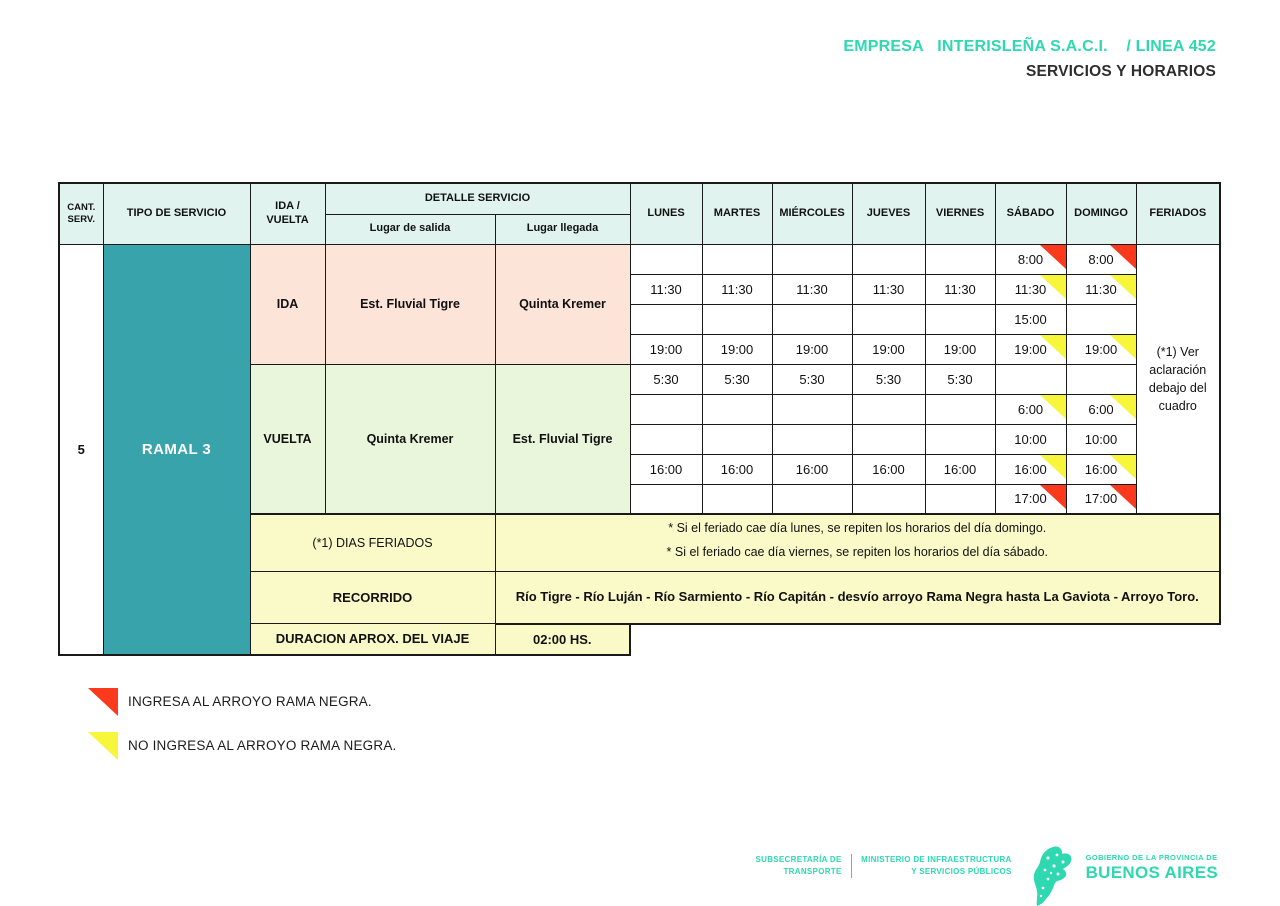 The image size is (1280, 906). I want to click on legend-text-ingresa: INGRESA AL ARROYO RAMA NEGRA., so click(250, 701).